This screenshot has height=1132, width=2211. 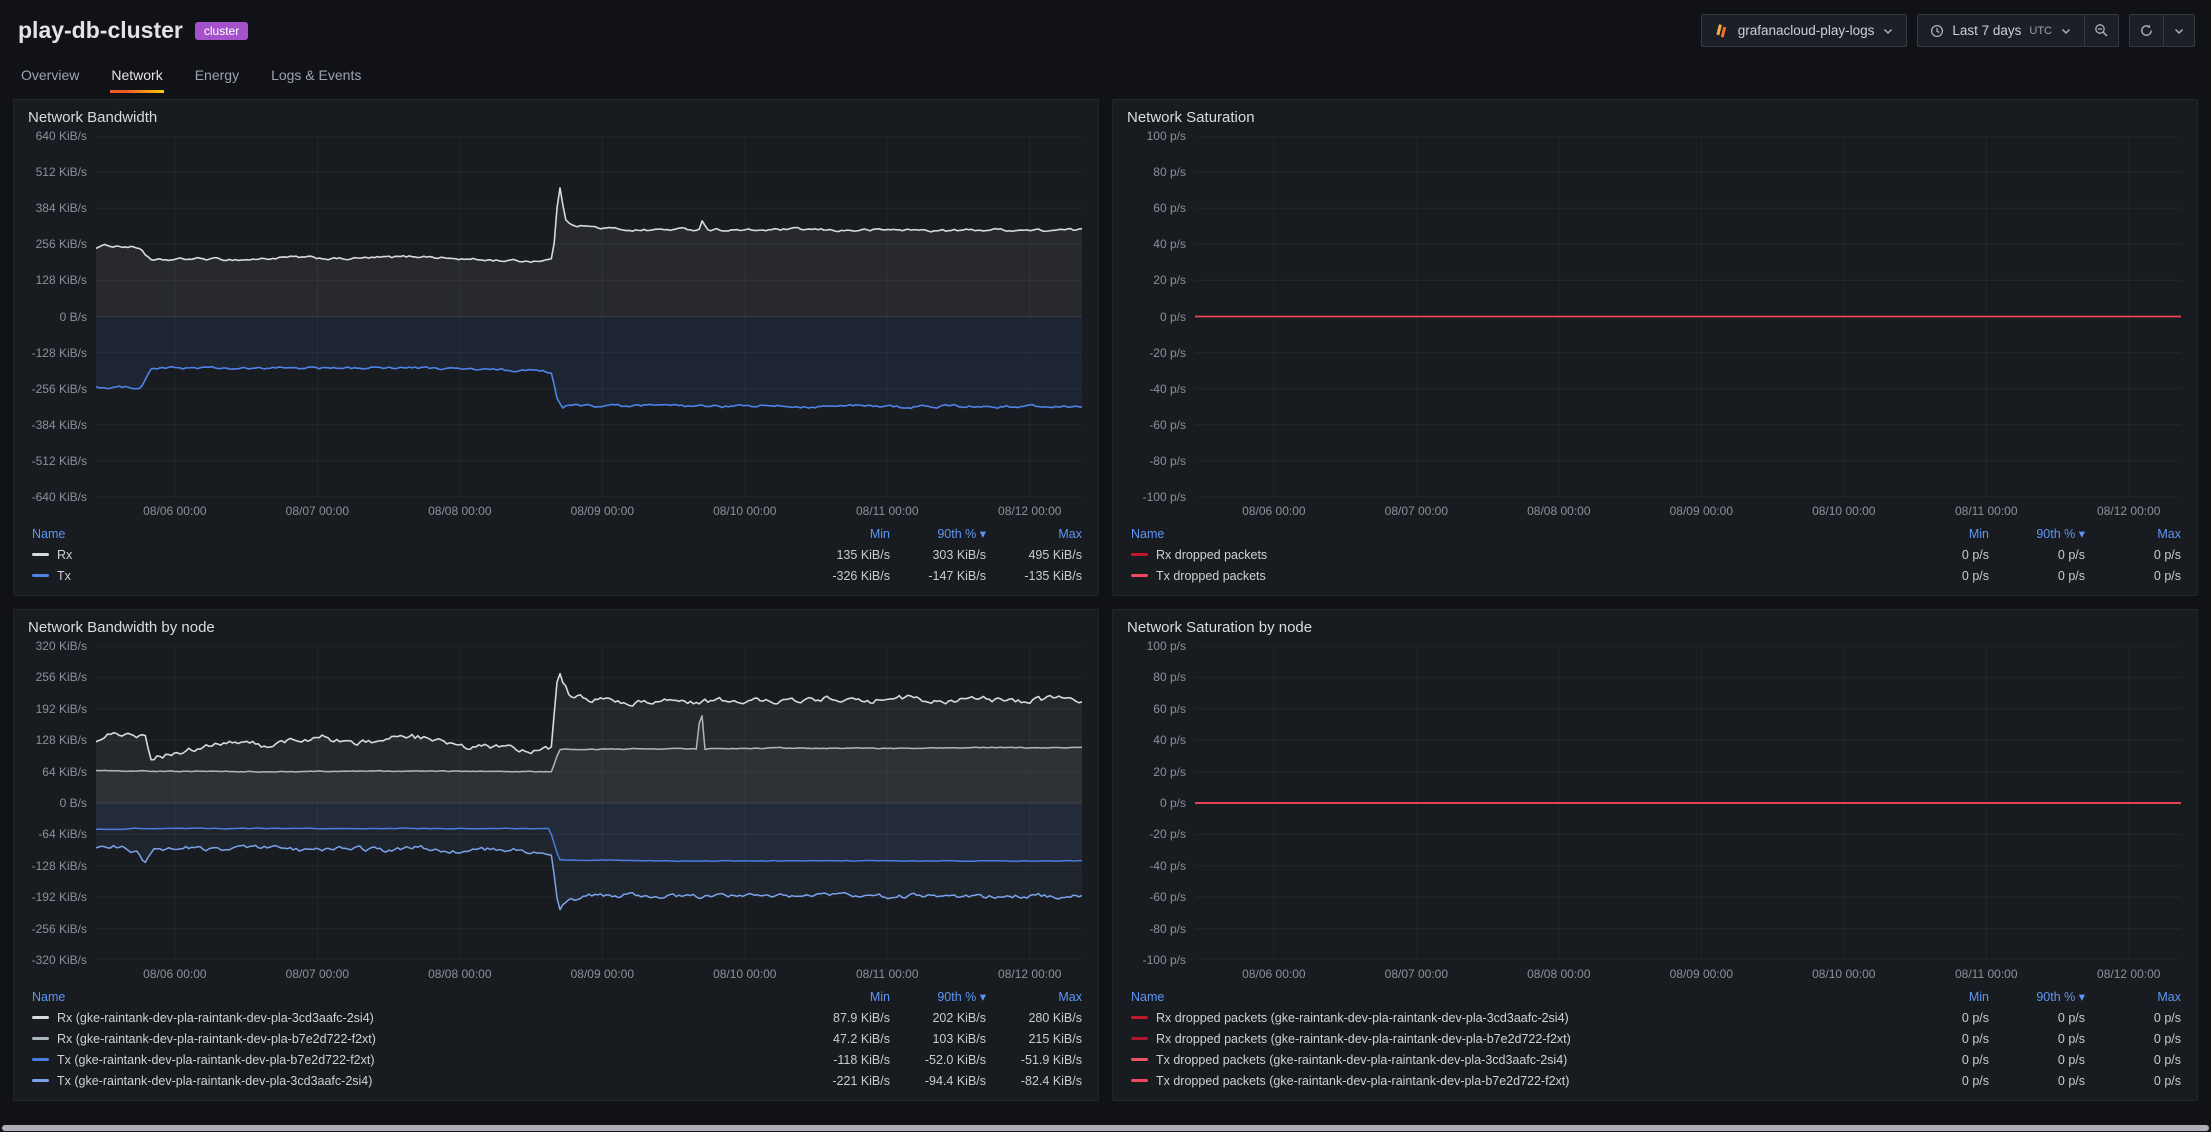 I want to click on legend-value-min: -326 KiB/s, so click(x=861, y=575).